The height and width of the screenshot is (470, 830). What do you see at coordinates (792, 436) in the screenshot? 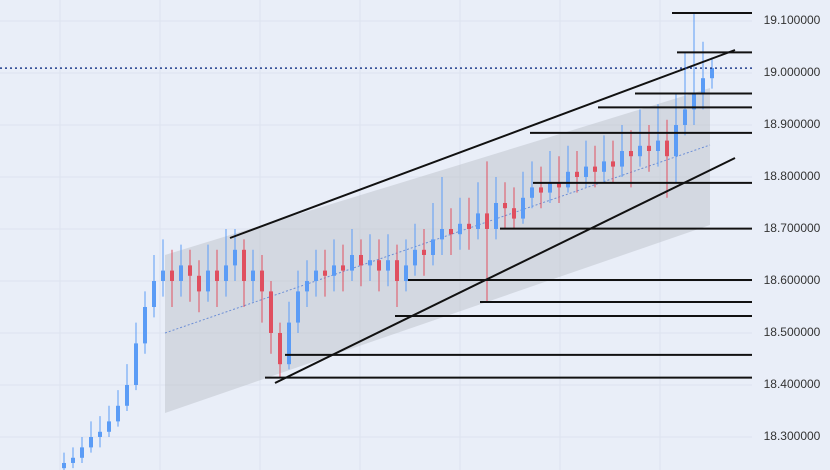
I see `y-tick-label: 18.300000` at bounding box center [792, 436].